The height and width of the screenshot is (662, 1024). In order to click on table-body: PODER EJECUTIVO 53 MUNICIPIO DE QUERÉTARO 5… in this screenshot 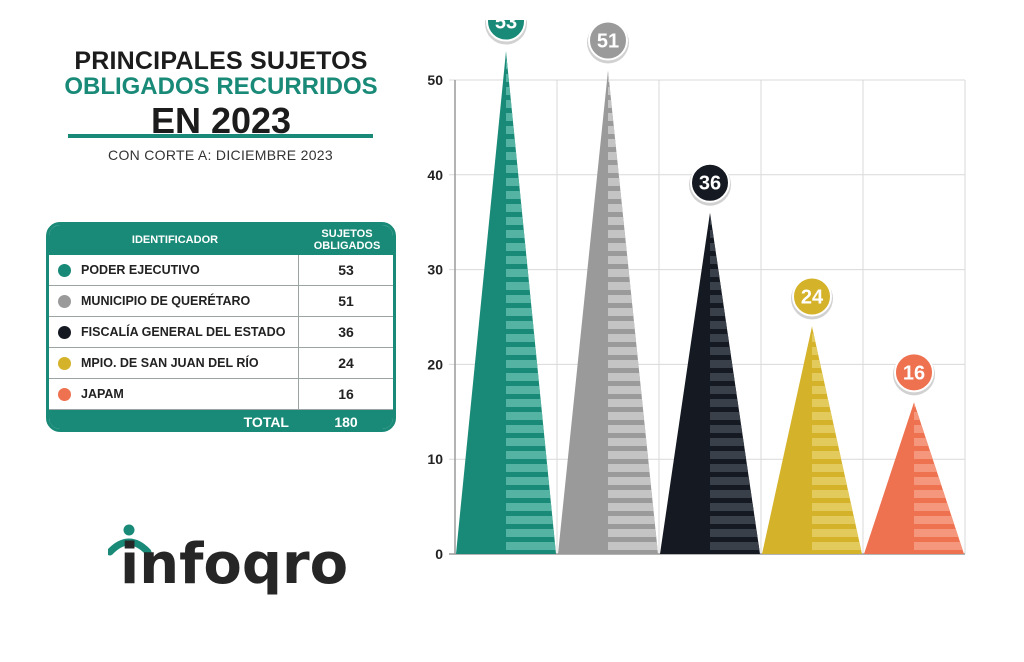, I will do `click(221, 332)`.